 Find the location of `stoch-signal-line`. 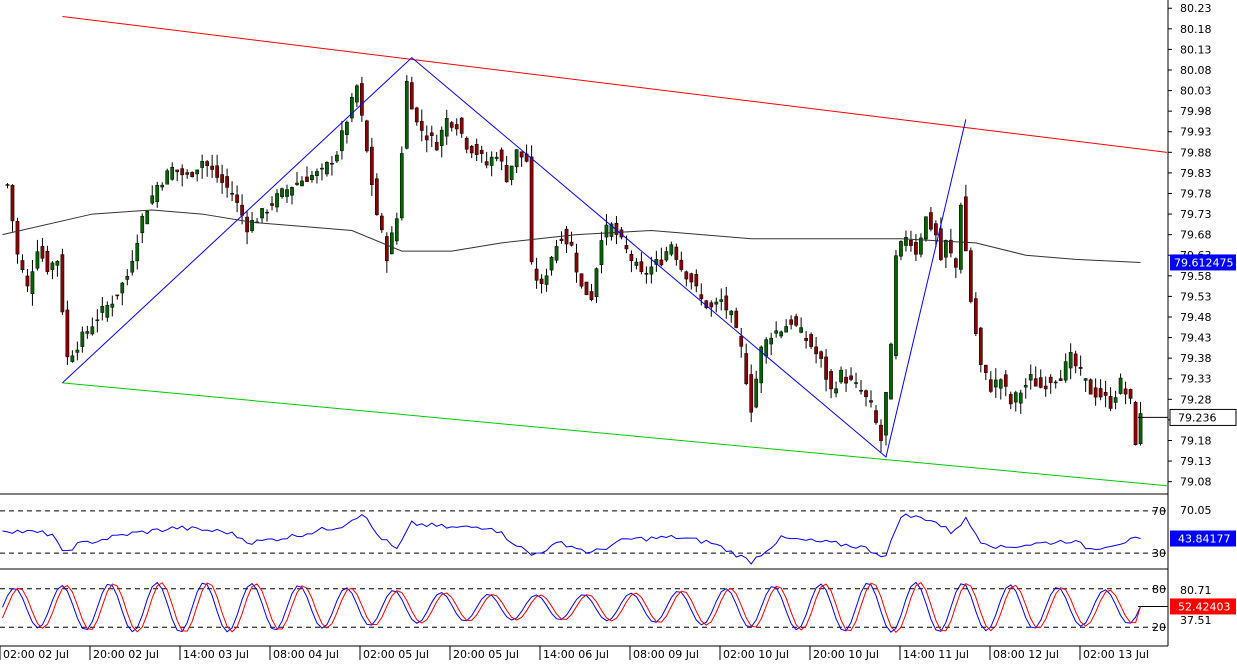

stoch-signal-line is located at coordinates (572, 608).